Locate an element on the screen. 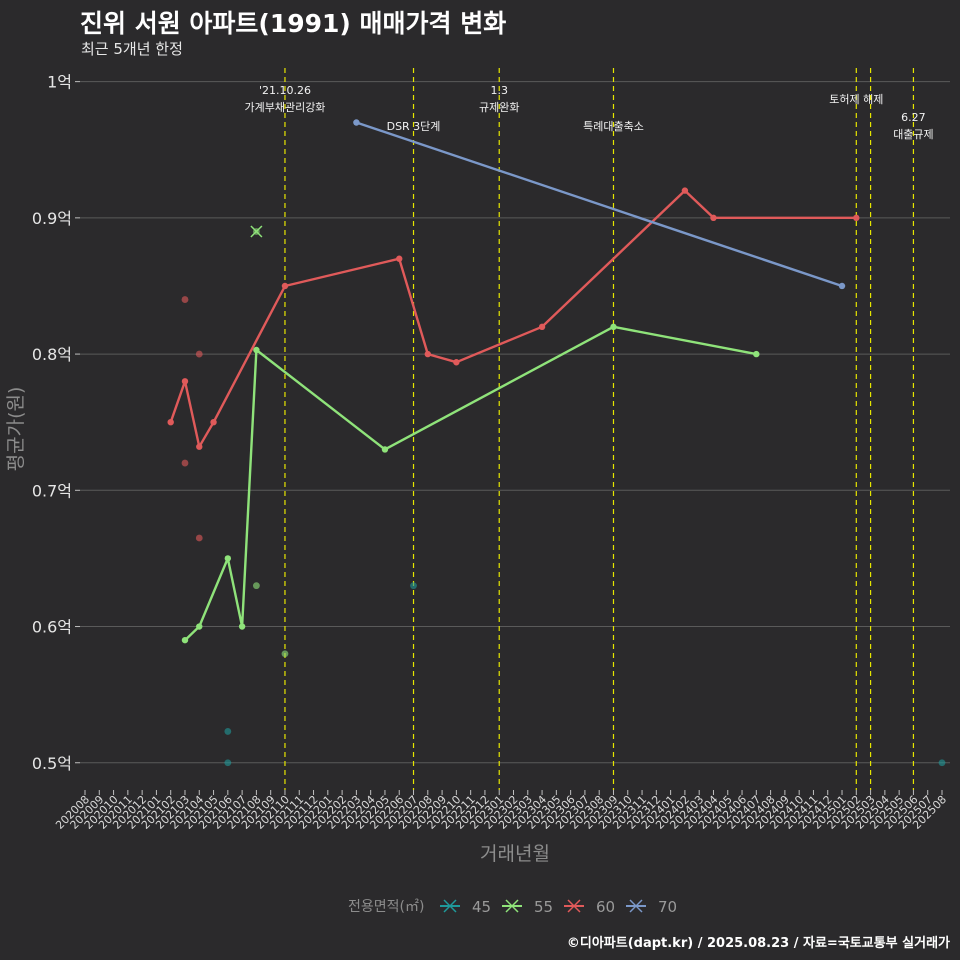  event-label: DSR 3단계 is located at coordinates (414, 126).